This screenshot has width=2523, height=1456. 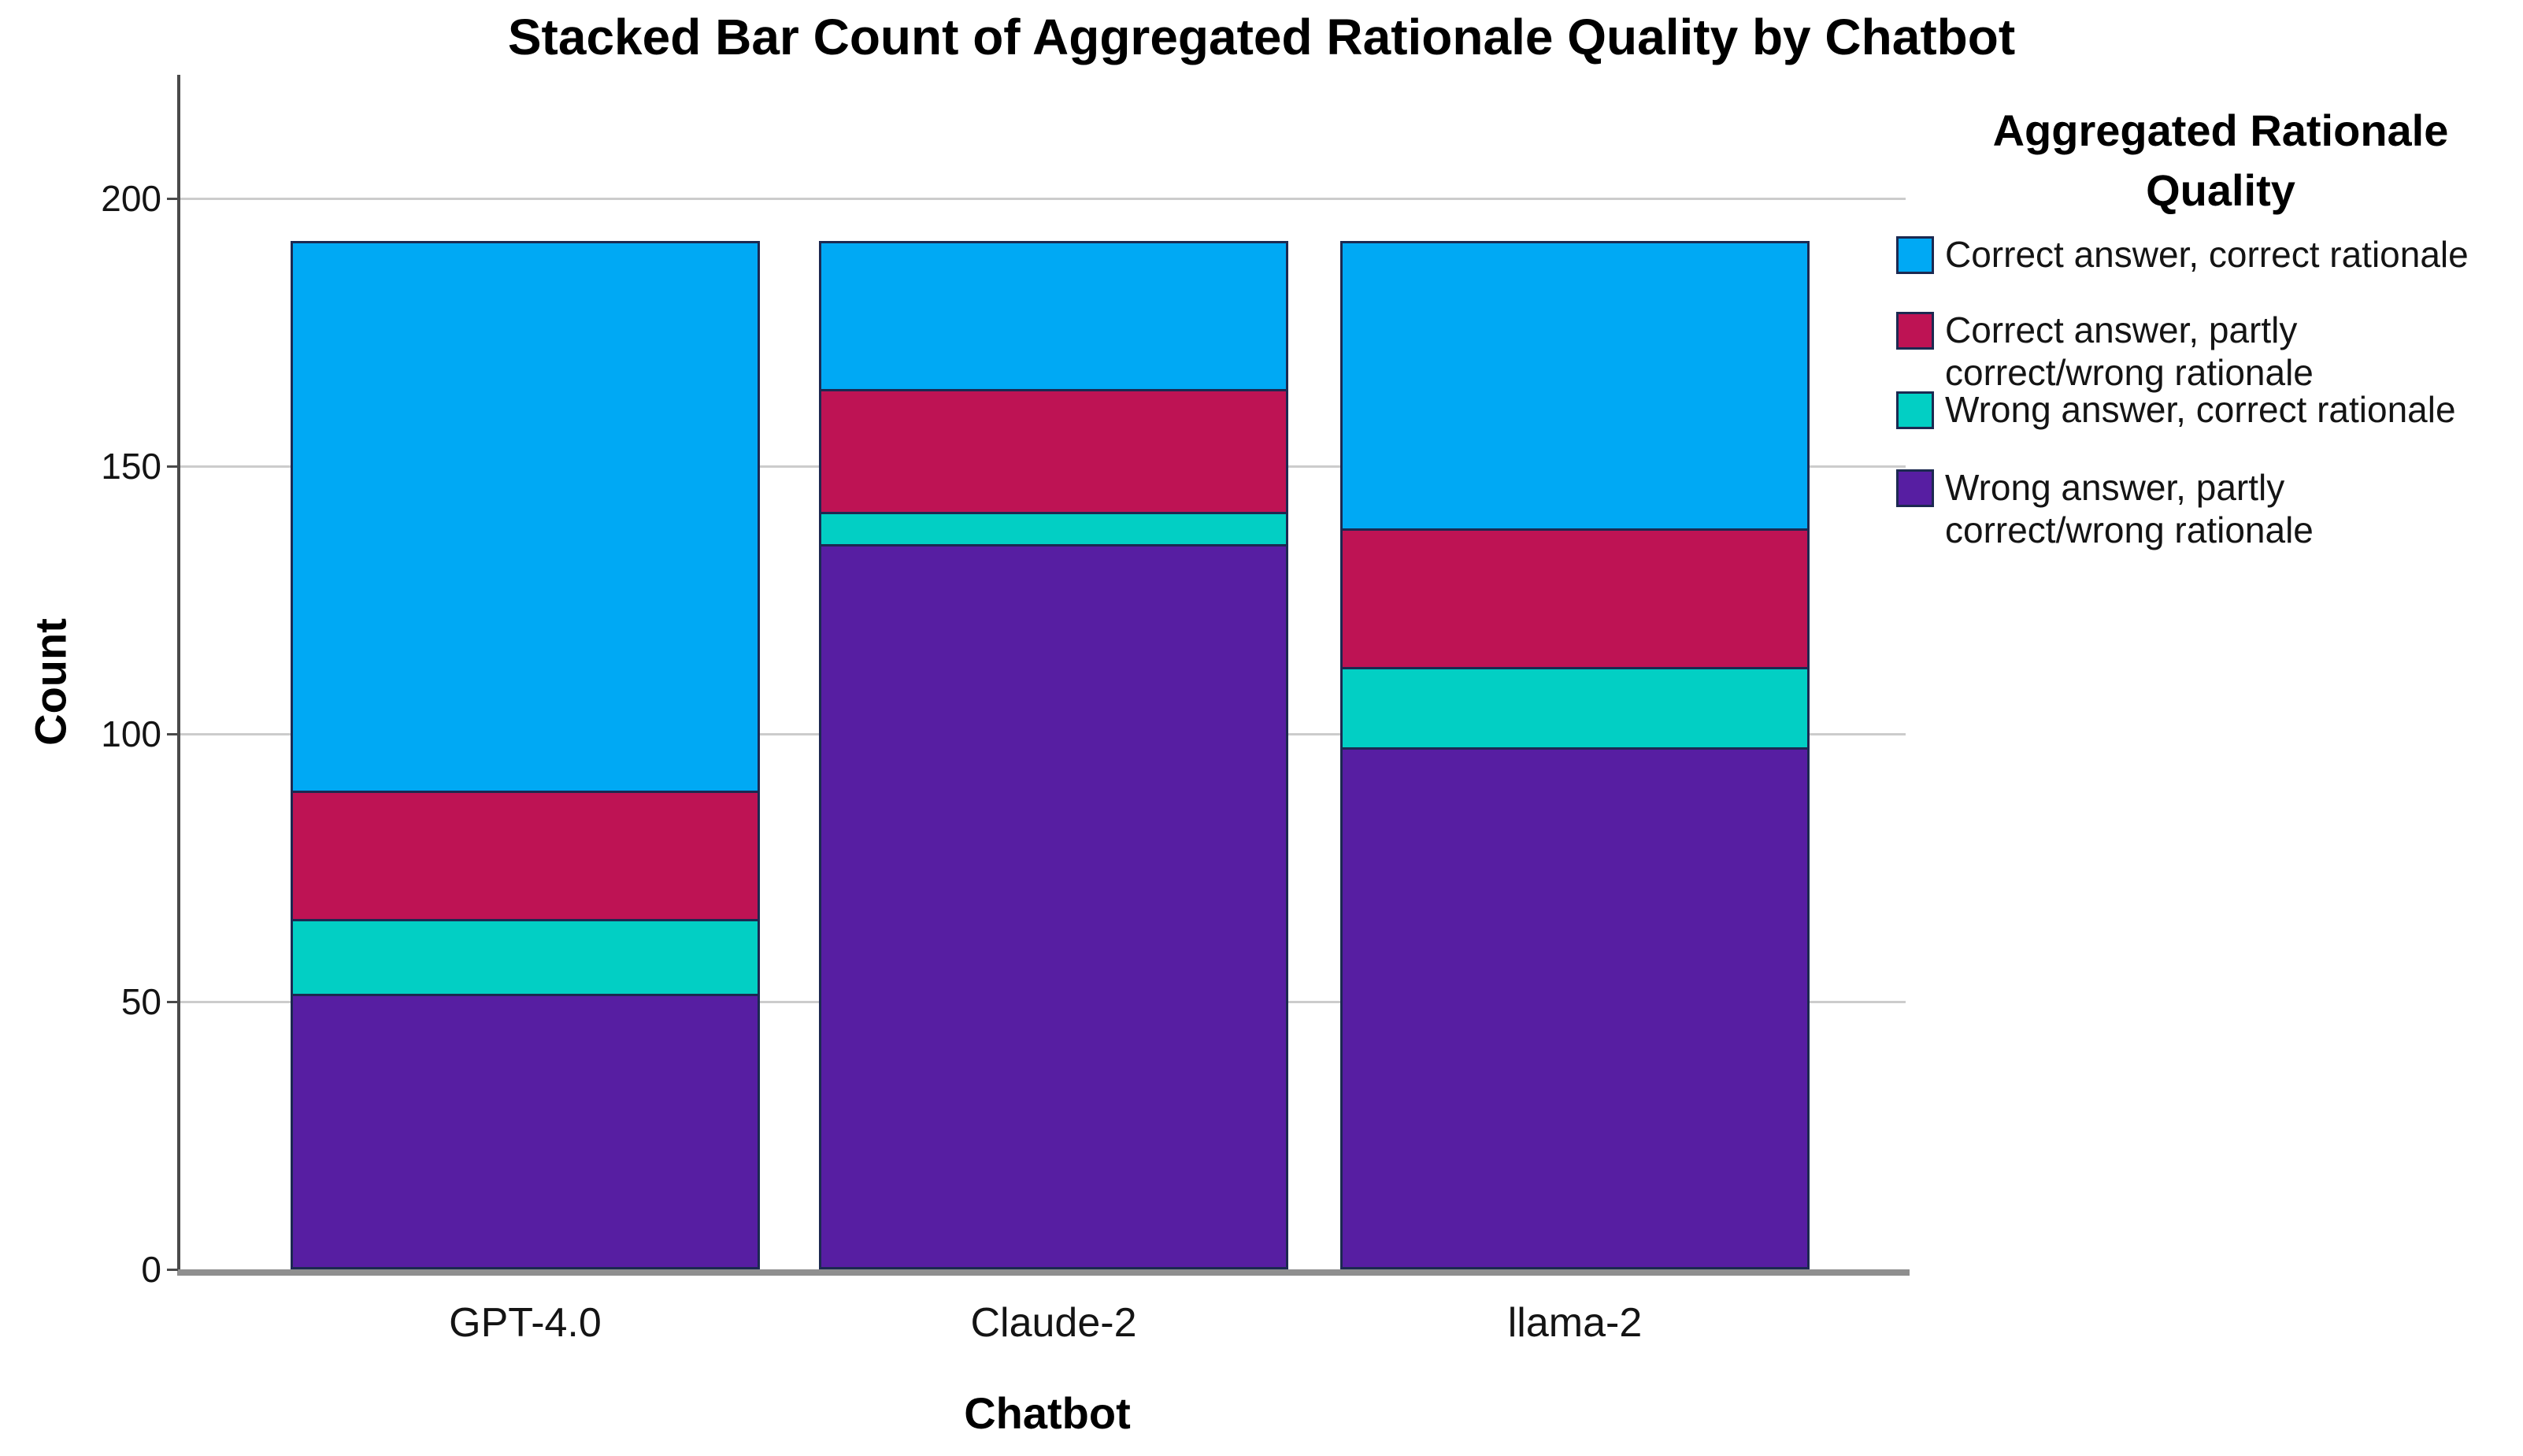 What do you see at coordinates (1047, 1413) in the screenshot?
I see `x-axis-title: Chatbot` at bounding box center [1047, 1413].